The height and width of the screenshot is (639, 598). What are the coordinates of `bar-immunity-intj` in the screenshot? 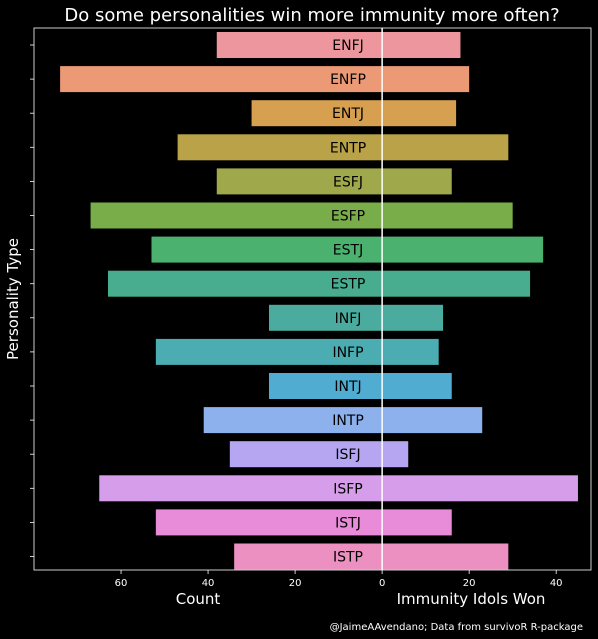 It's located at (417, 386).